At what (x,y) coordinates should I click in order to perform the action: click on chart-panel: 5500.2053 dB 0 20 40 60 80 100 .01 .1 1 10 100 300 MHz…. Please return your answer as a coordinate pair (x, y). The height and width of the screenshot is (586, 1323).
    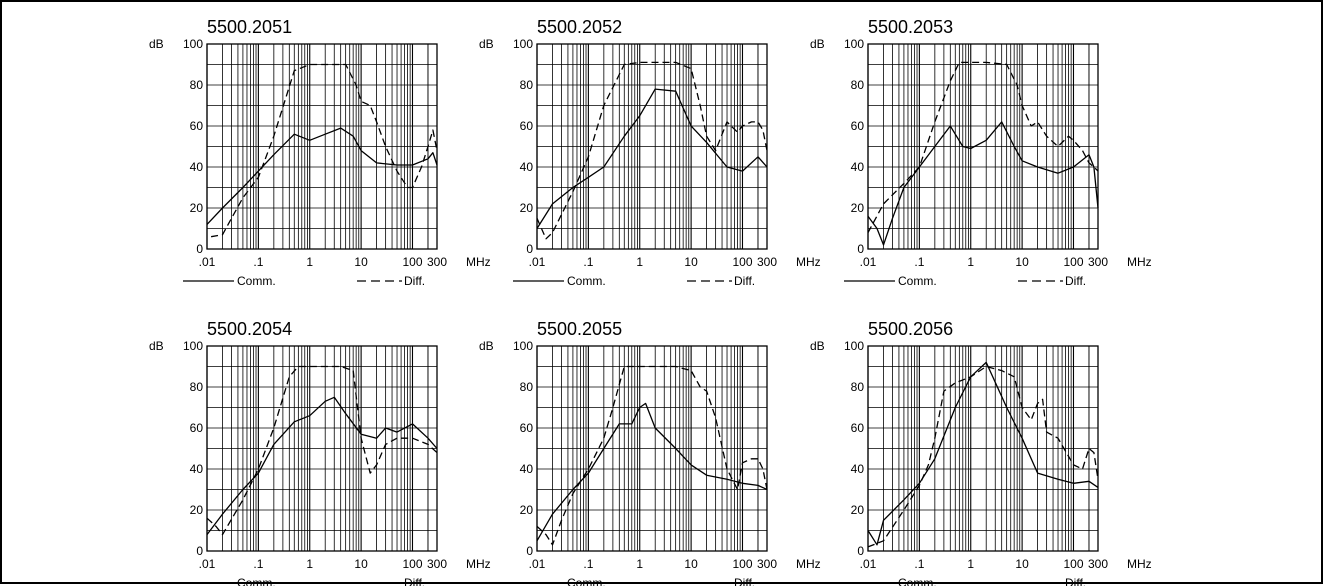
    Looking at the image, I should click on (981, 152).